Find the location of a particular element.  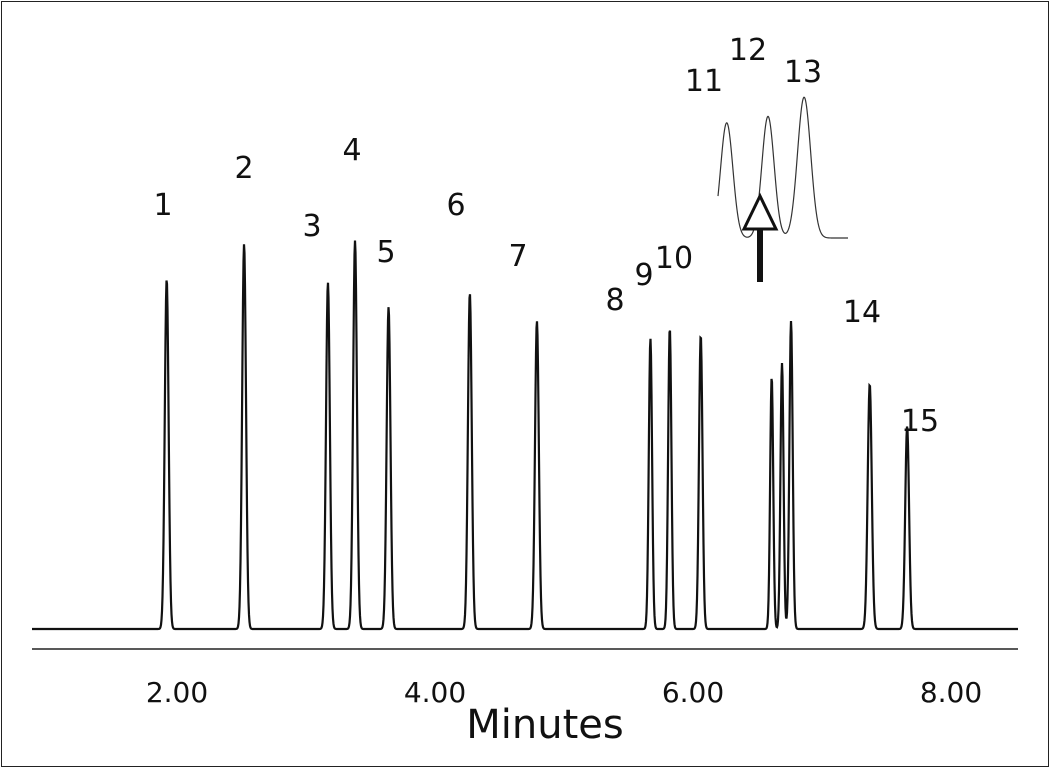

peak-label-10: 10 is located at coordinates (674, 258).